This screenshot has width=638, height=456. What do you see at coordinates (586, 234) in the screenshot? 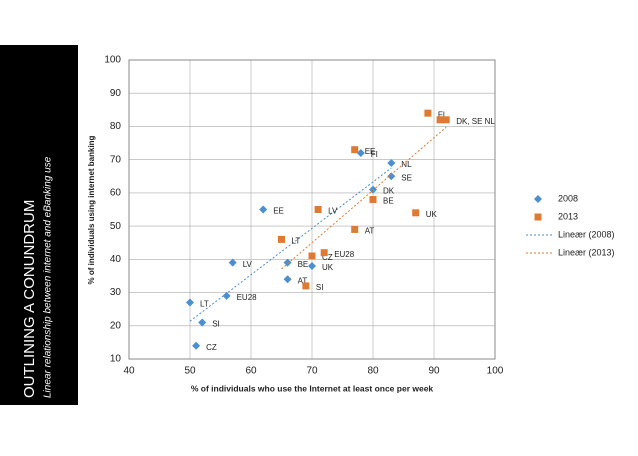
I see `legend-label: Lineær (2008)` at bounding box center [586, 234].